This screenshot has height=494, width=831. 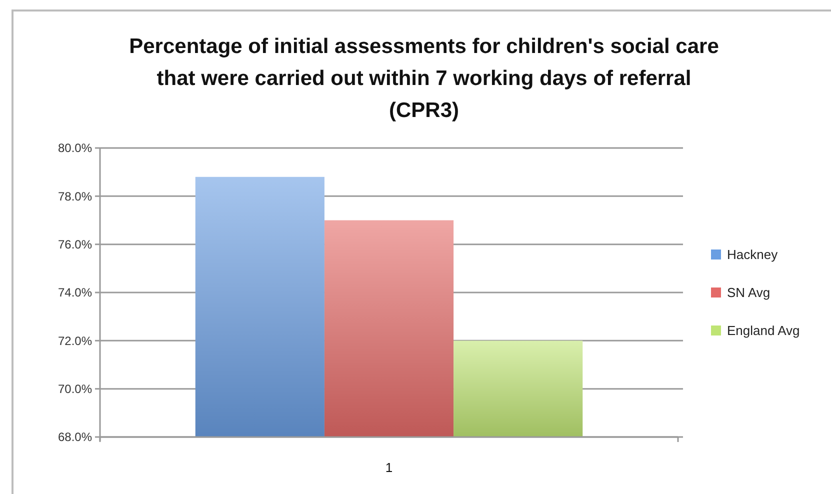 I want to click on chart-title: Percentage of initial assessments for children's social care that were carried out within 7 working days of referral (CPR3), so click(x=424, y=78).